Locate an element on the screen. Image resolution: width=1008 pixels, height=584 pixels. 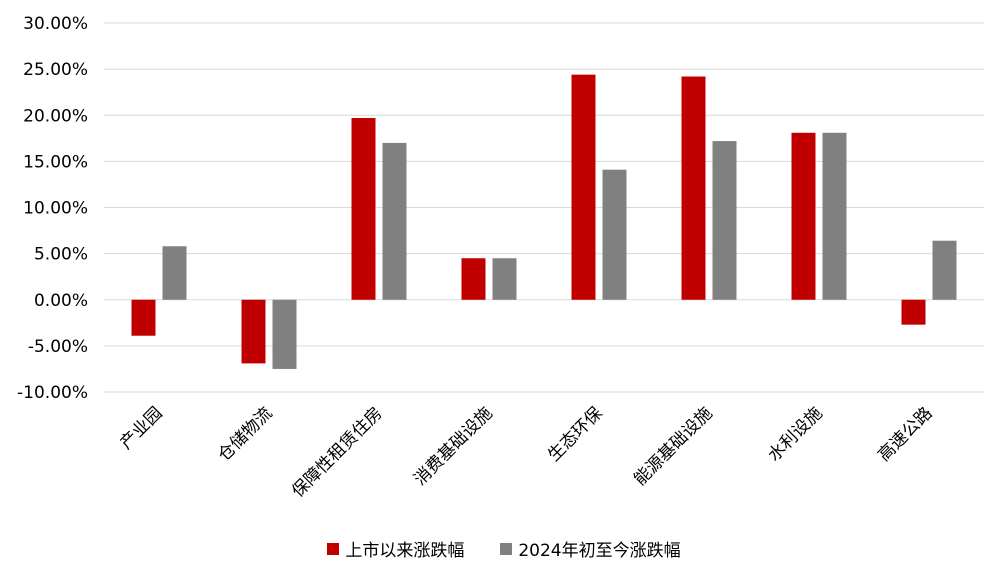
y-tick-label: 0.00% is located at coordinates (61, 301).